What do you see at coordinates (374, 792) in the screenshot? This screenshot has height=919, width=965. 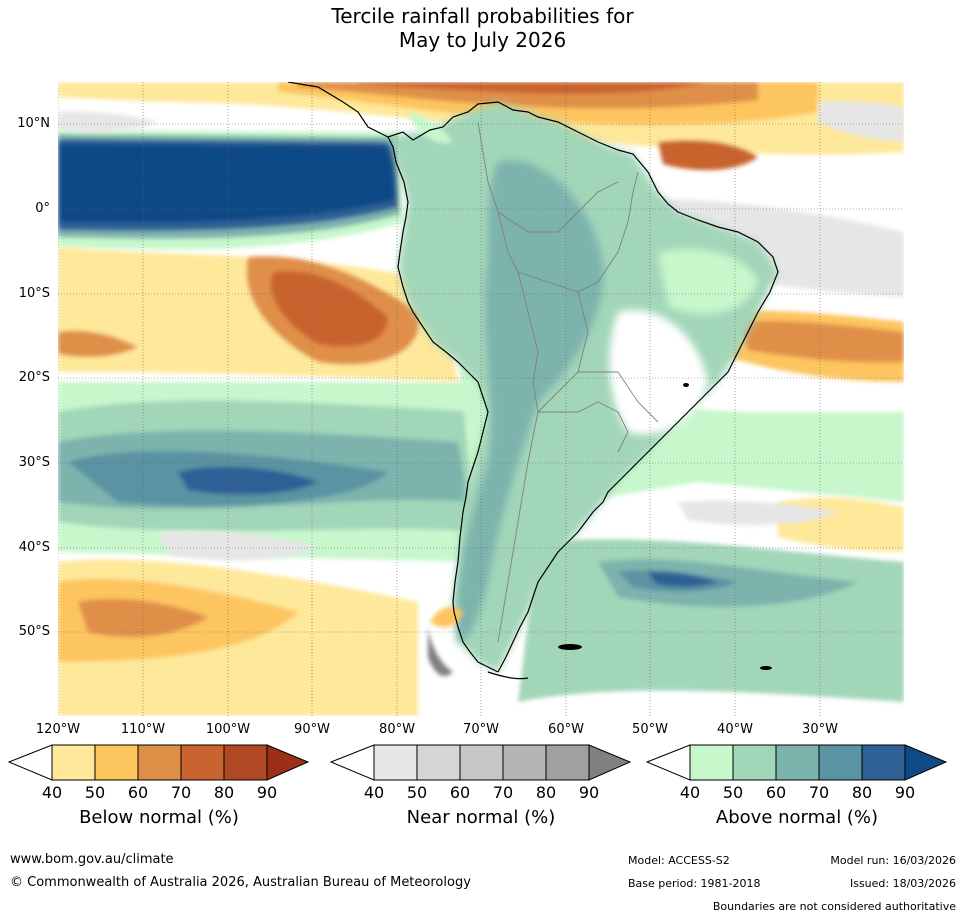 I see `colorbar-near-tick-40: 40` at bounding box center [374, 792].